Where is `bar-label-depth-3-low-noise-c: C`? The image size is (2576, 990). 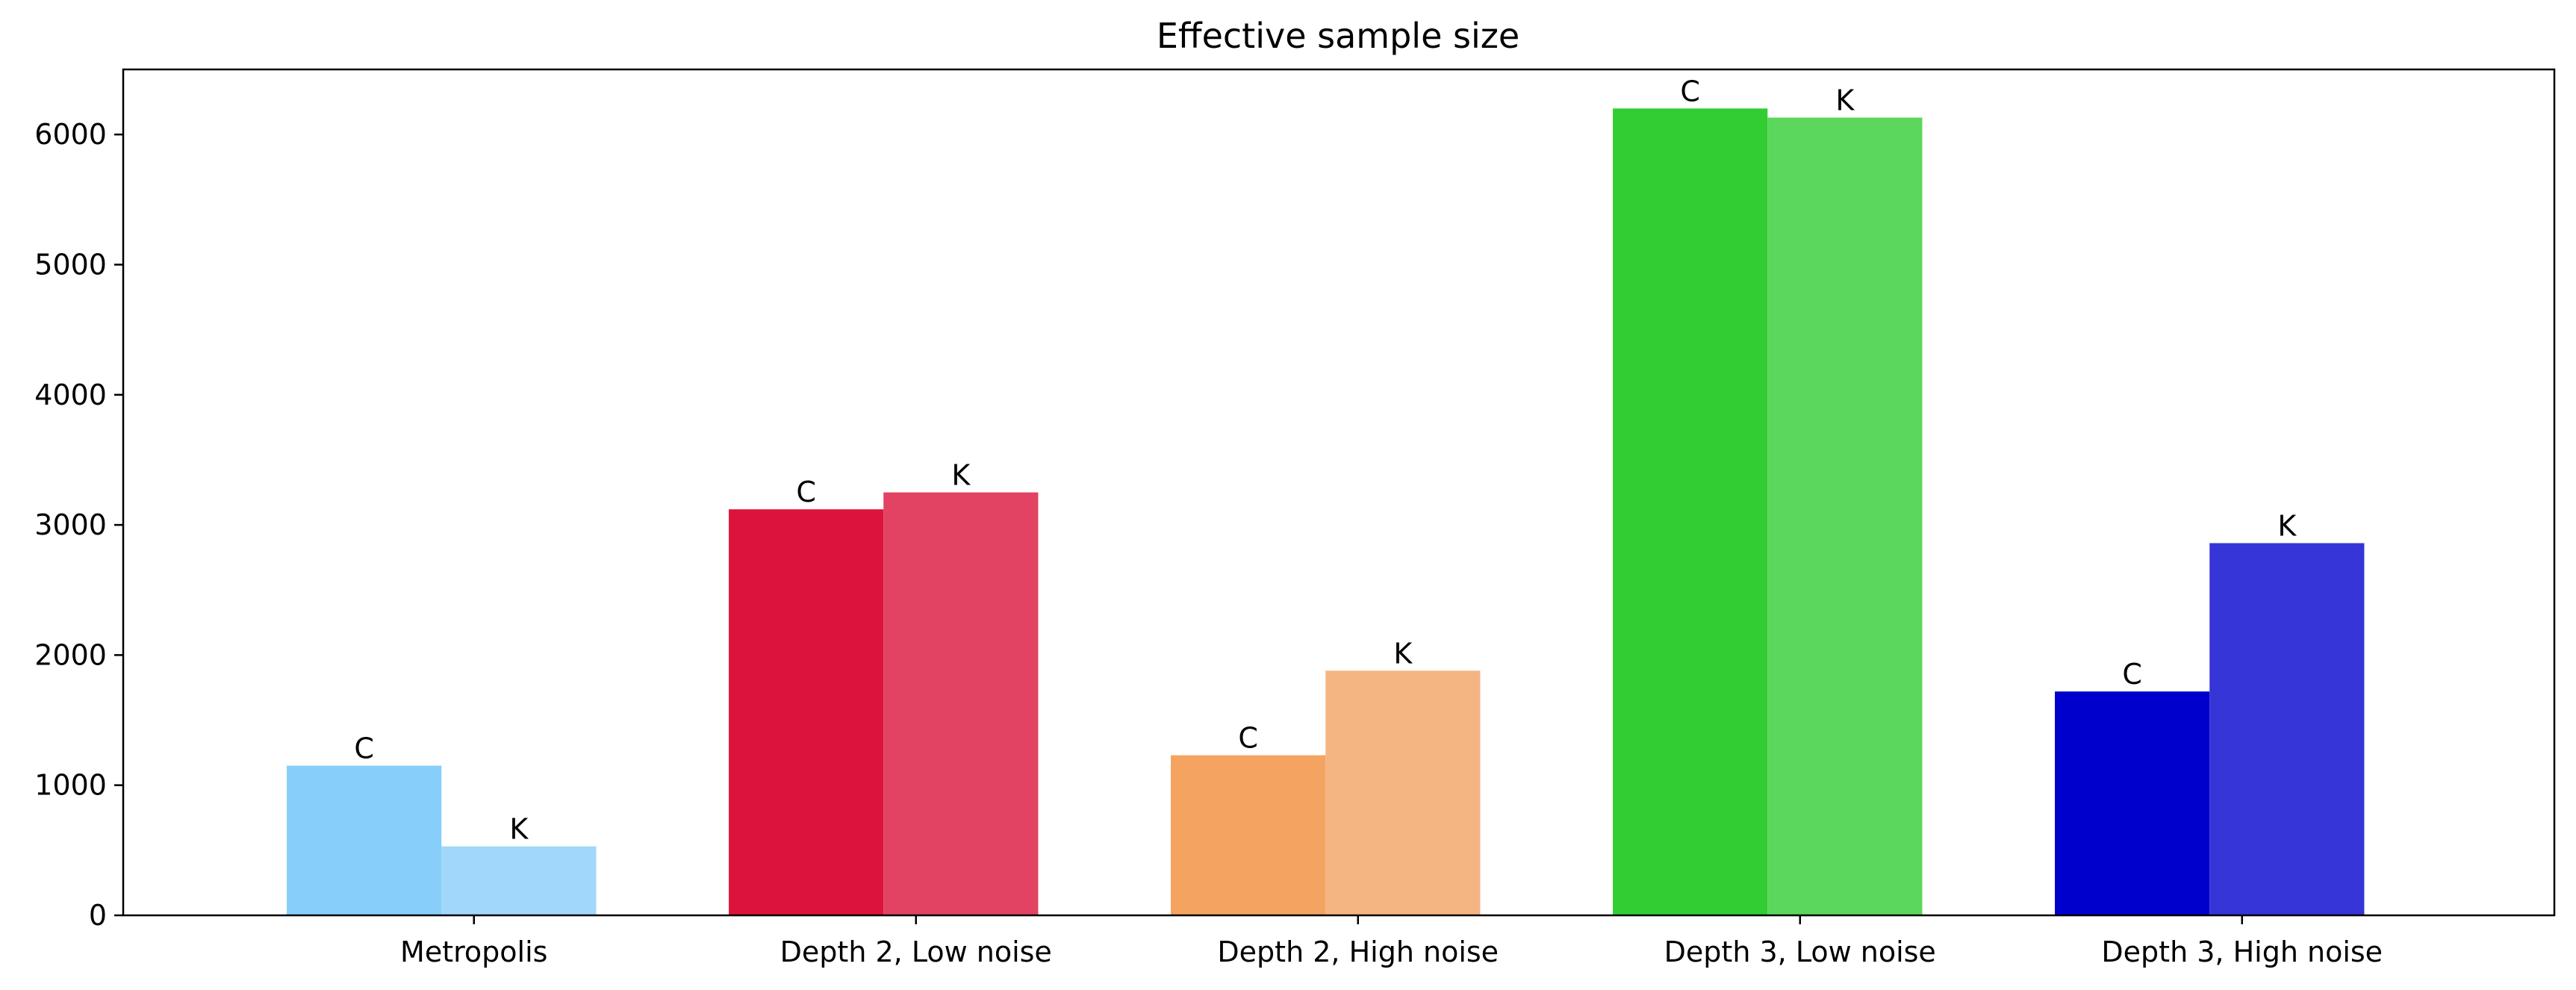
bar-label-depth-3-low-noise-c: C is located at coordinates (1690, 91).